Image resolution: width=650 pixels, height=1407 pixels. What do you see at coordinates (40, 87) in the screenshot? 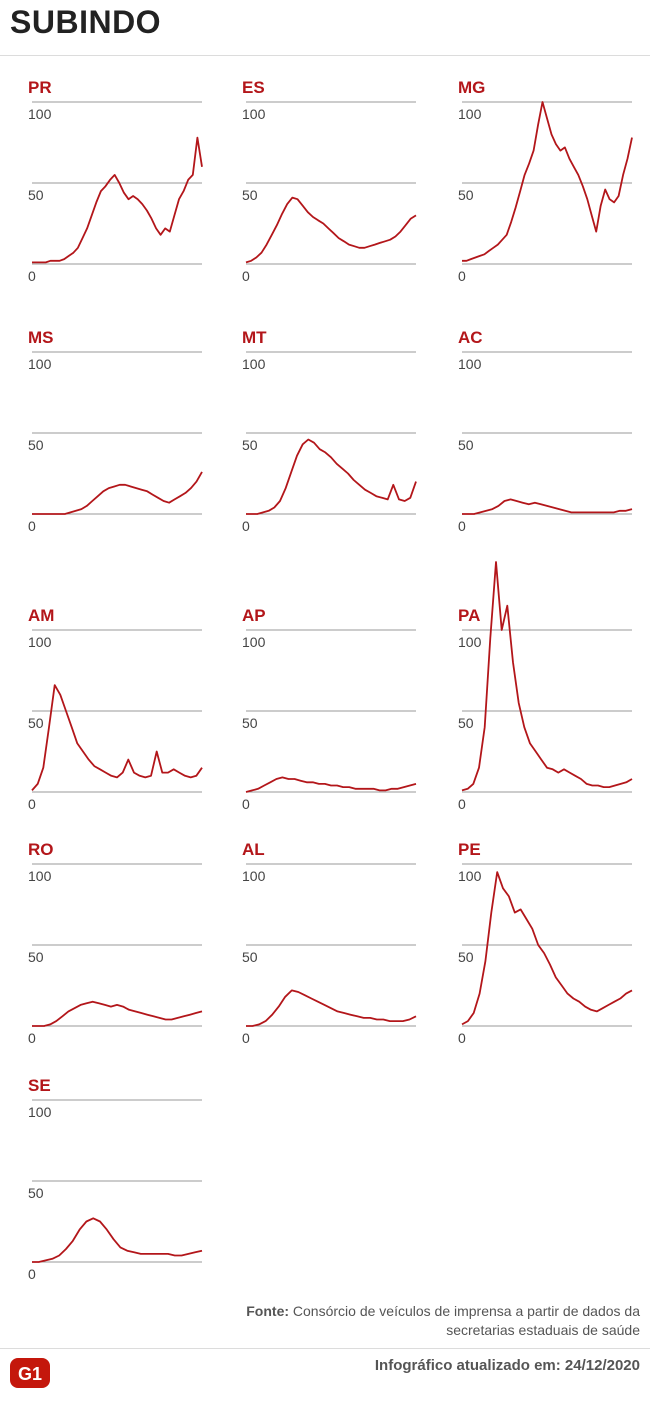
I see `state-label: PR` at bounding box center [40, 87].